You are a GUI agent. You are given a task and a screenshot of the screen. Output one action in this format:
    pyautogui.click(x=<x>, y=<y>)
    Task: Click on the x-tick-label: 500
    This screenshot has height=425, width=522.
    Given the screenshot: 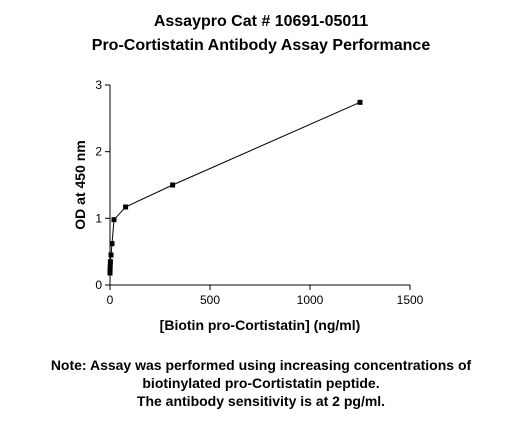 What is the action you would take?
    pyautogui.click(x=210, y=300)
    